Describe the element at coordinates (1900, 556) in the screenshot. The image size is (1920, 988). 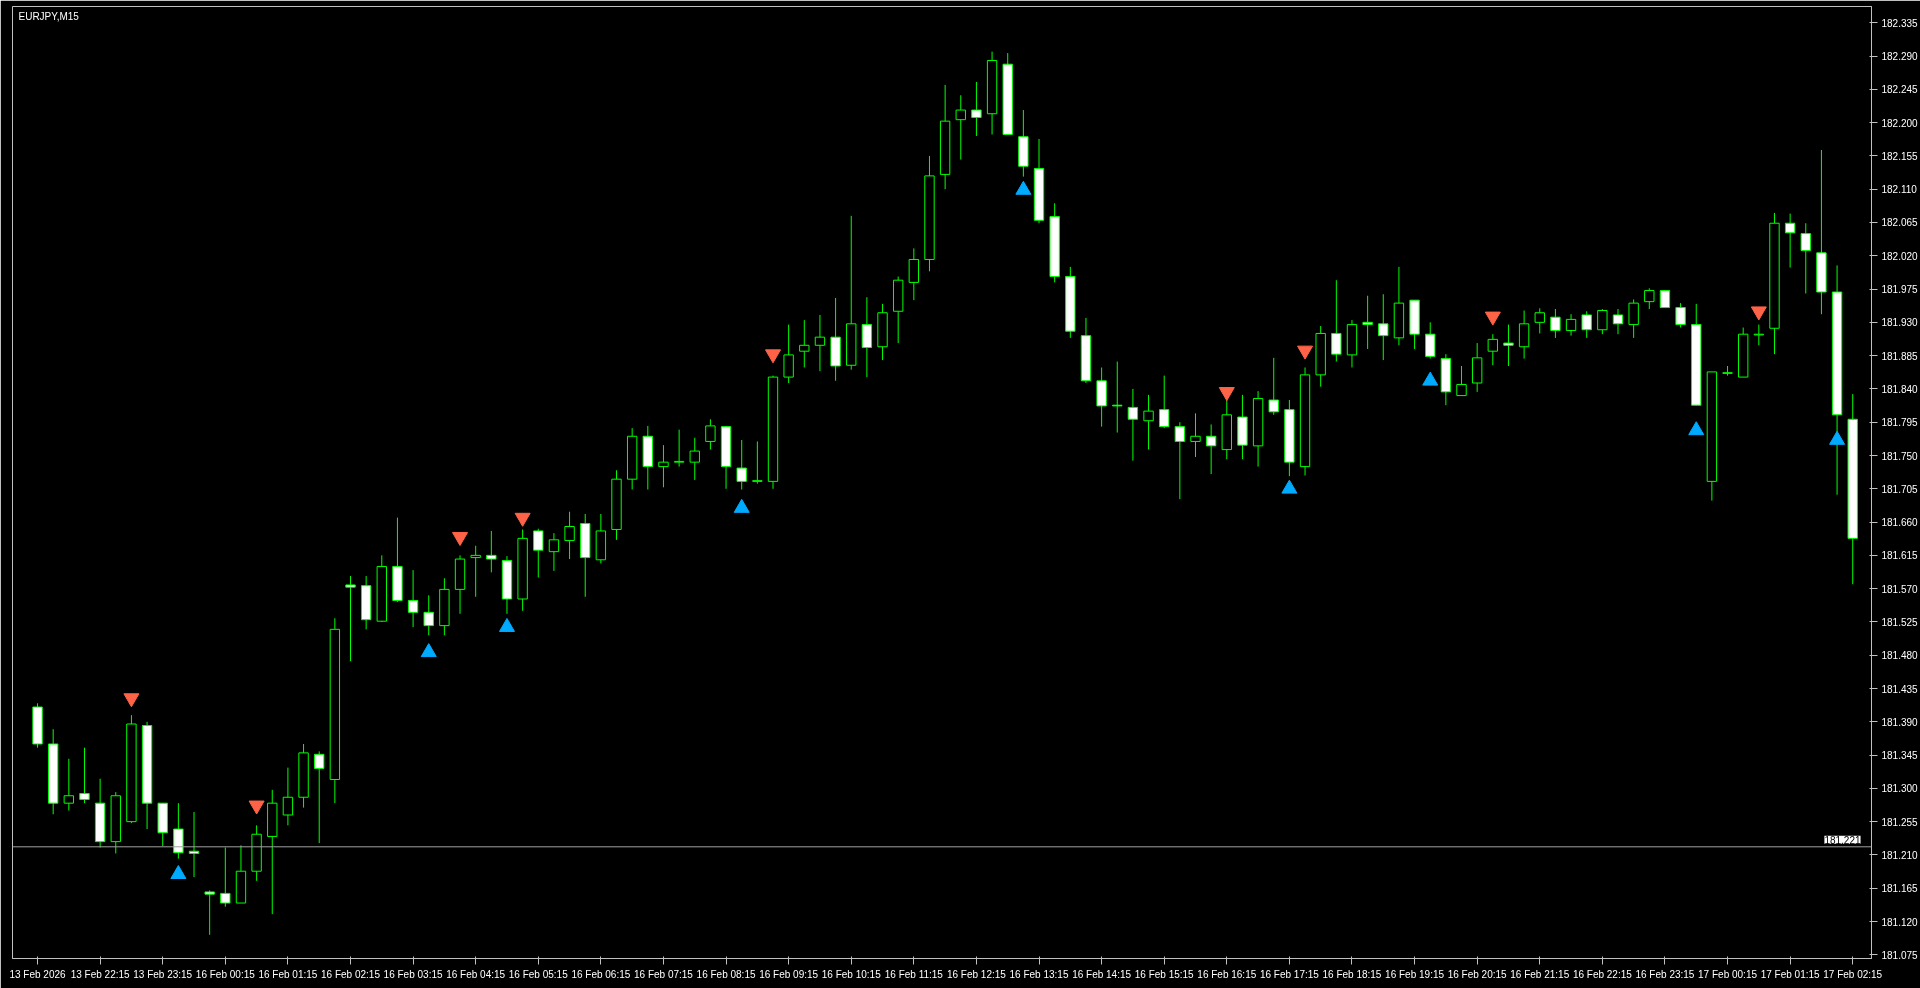
I see `y-tick-label: 181.615` at that location.